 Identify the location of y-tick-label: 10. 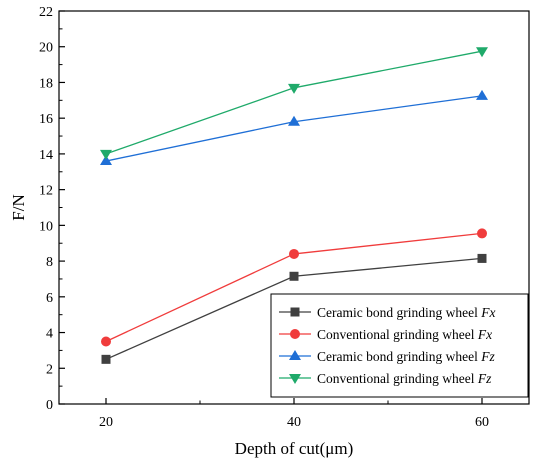
(46, 226).